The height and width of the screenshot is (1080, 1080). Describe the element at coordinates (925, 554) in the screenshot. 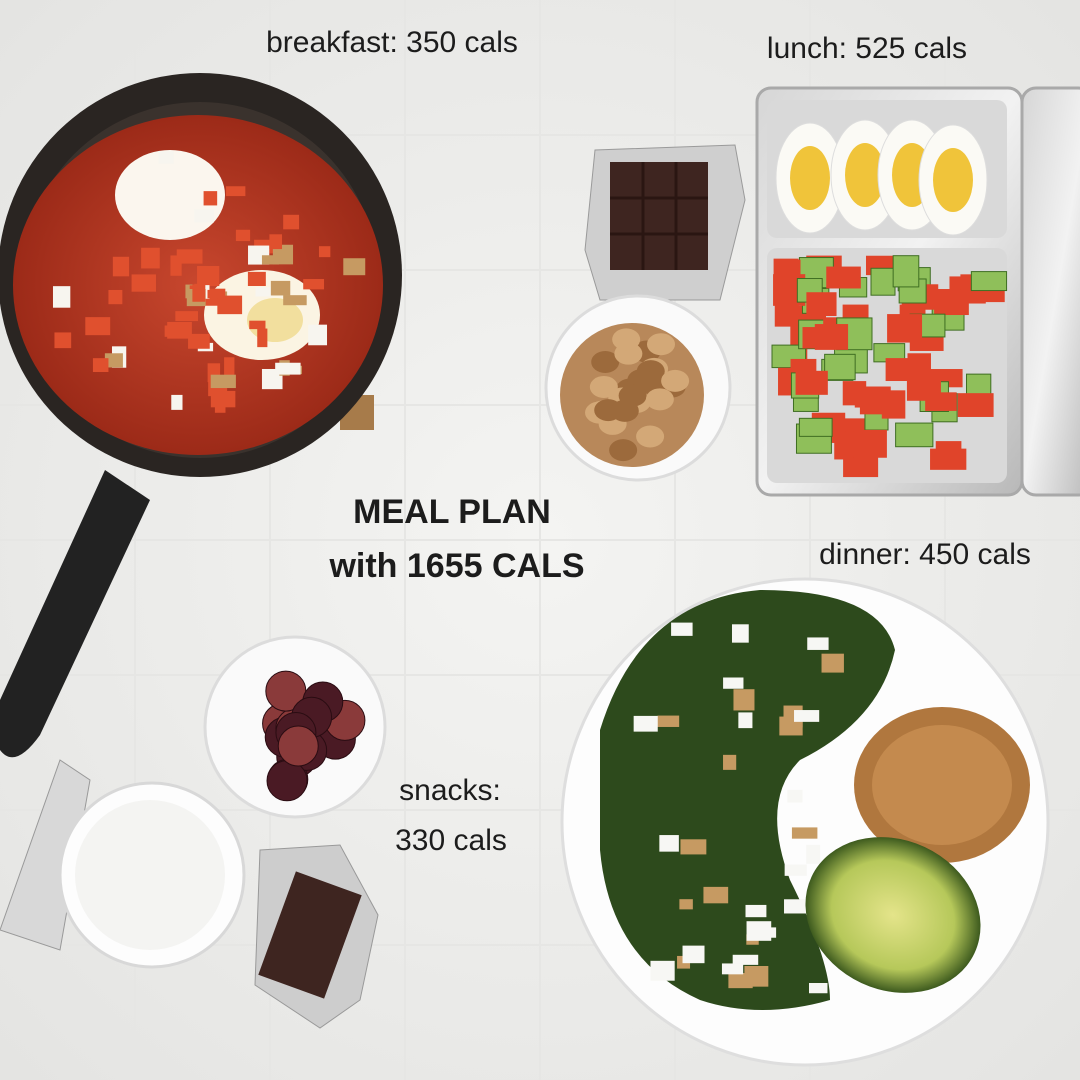

I see `dinner-label: dinner: 450 cals` at that location.